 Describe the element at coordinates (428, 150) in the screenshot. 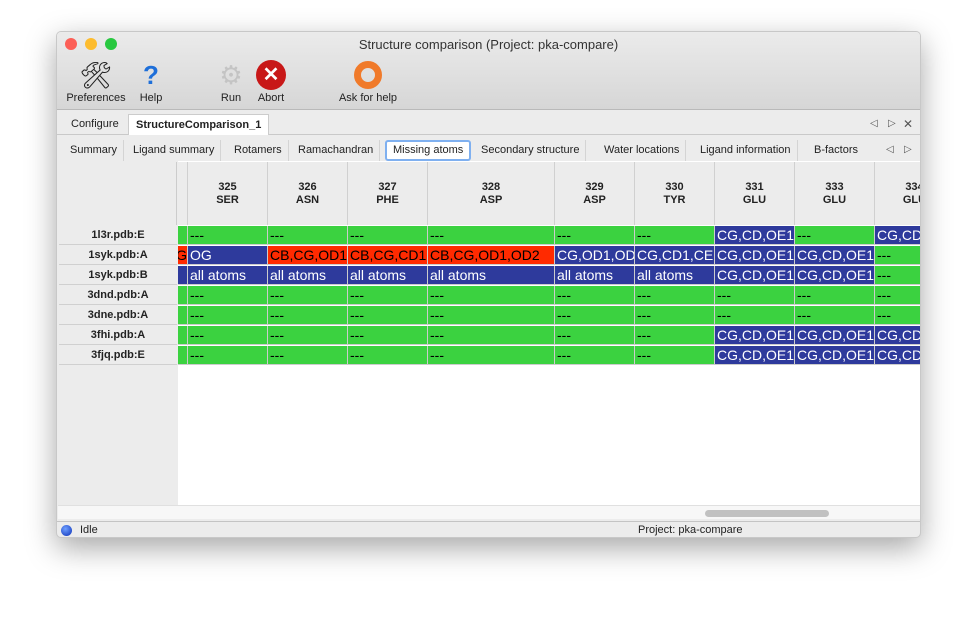

I see `subtab-missing-atoms: Missing atoms` at that location.